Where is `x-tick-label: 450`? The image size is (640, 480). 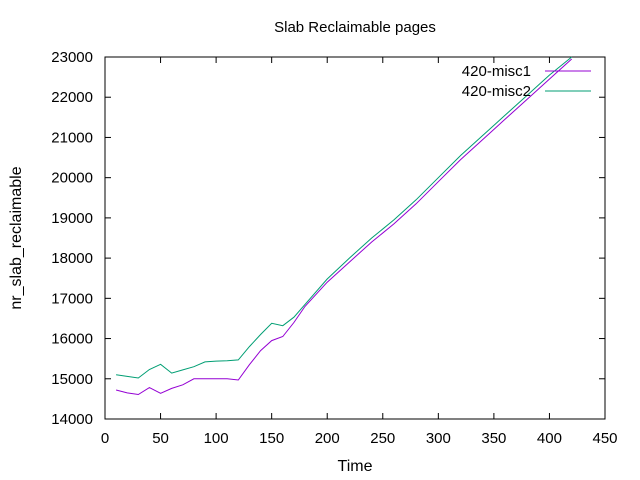 x-tick-label: 450 is located at coordinates (604, 438).